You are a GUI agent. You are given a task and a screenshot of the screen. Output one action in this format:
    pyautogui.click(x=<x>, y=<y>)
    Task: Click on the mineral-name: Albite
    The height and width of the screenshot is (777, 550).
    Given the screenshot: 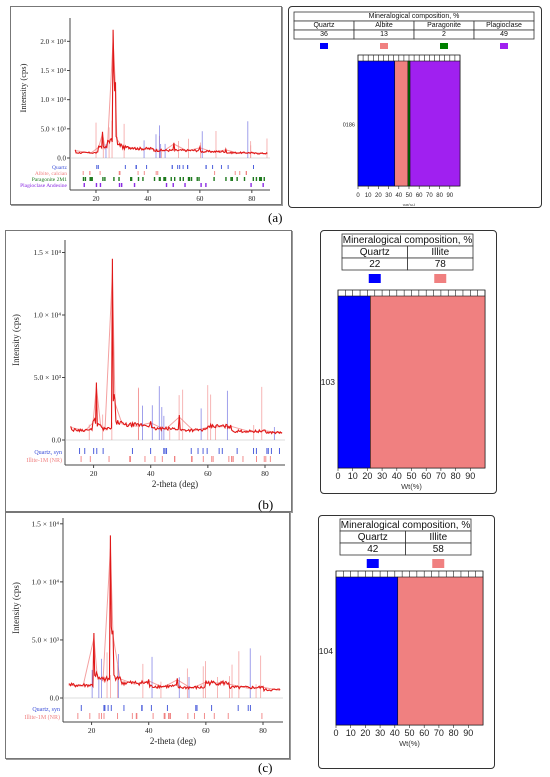 What is the action you would take?
    pyautogui.click(x=384, y=25)
    